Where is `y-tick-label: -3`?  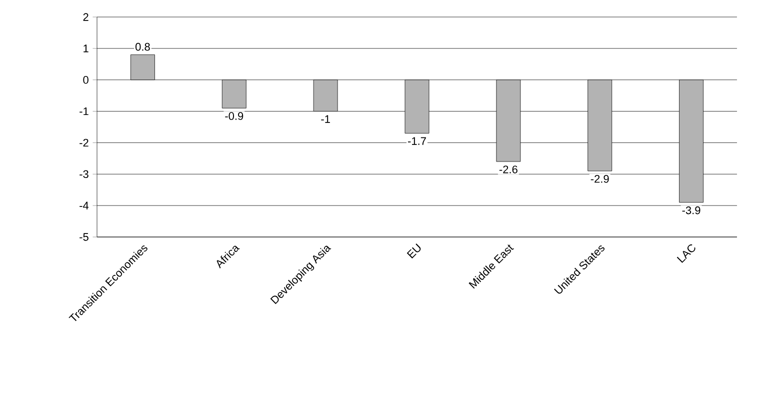
y-tick-label: -3 is located at coordinates (84, 174).